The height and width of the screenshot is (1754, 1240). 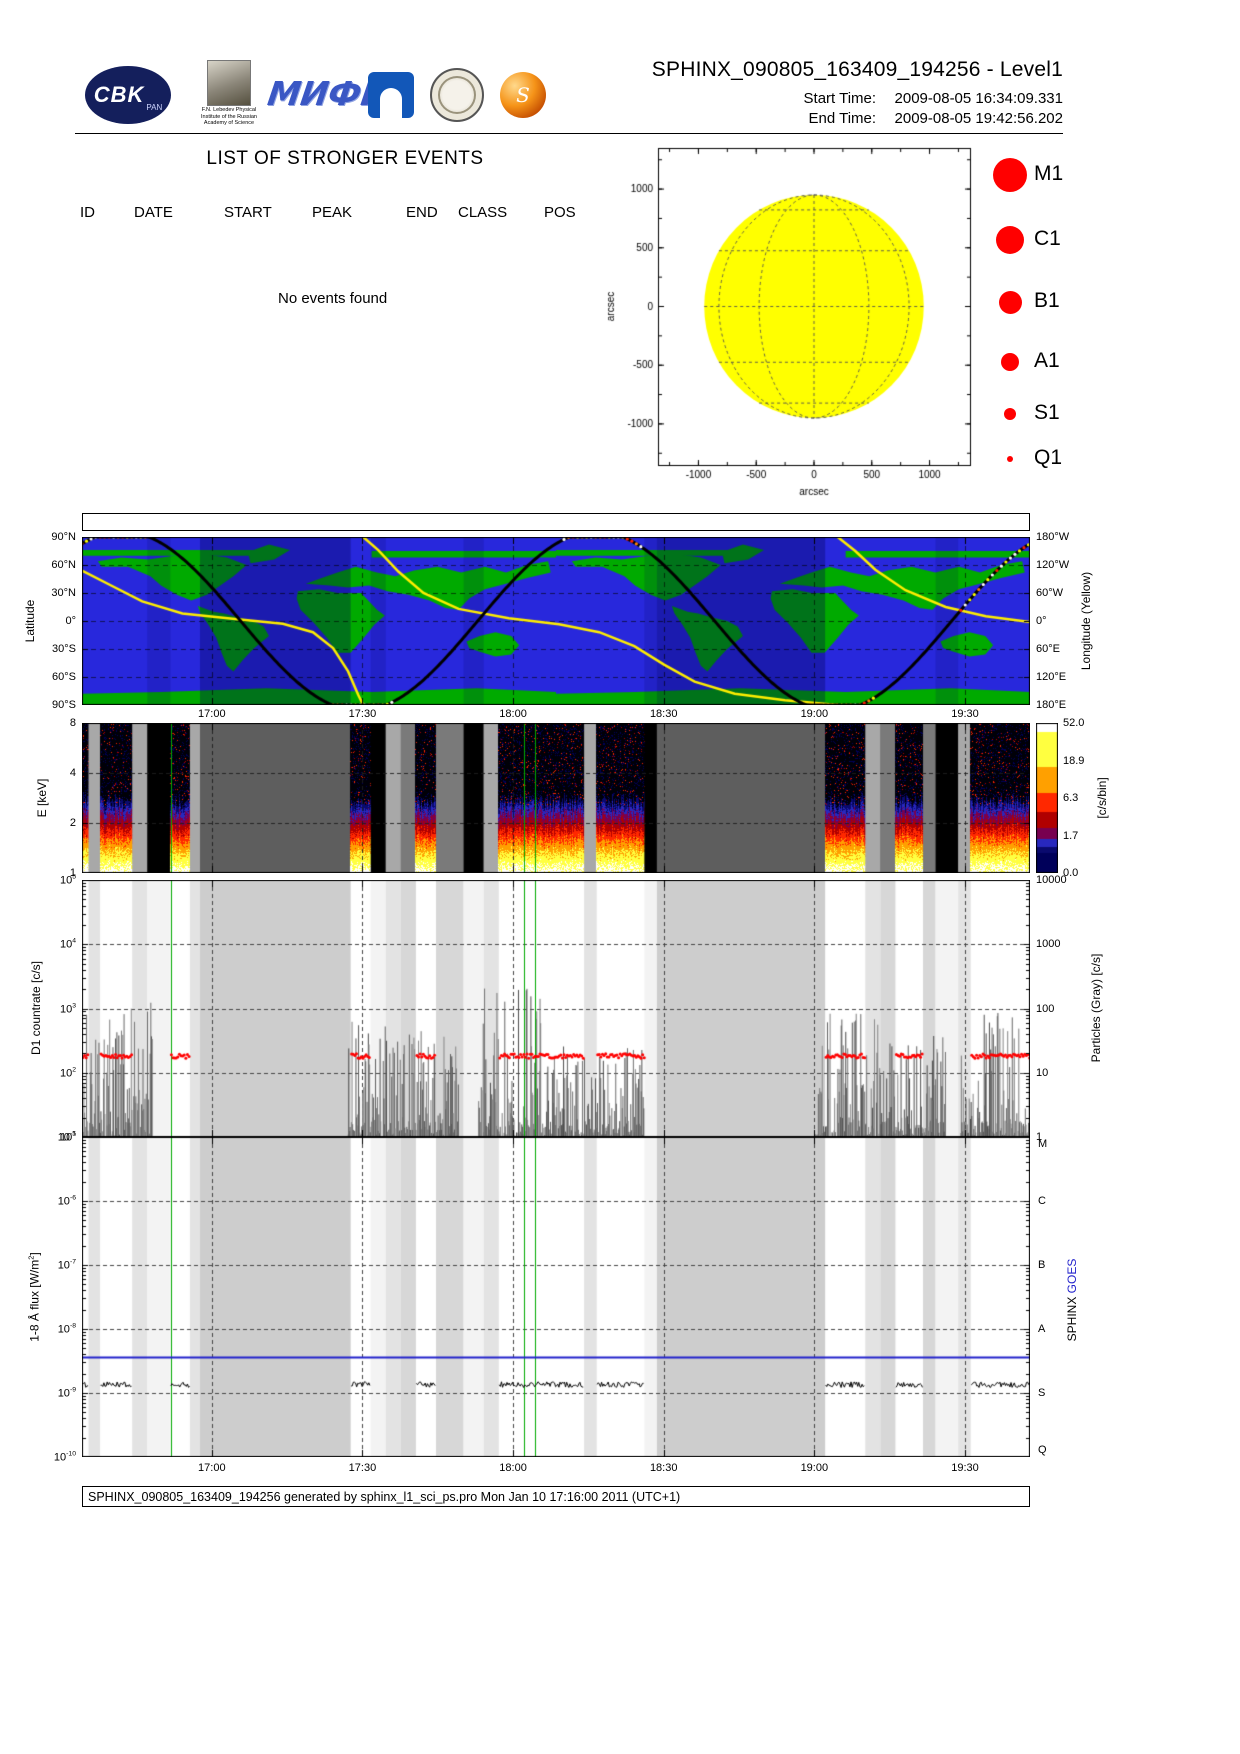 What do you see at coordinates (310, 214) in the screenshot?
I see `events-header-row: ID DATE START PEAK END CLASS POS` at bounding box center [310, 214].